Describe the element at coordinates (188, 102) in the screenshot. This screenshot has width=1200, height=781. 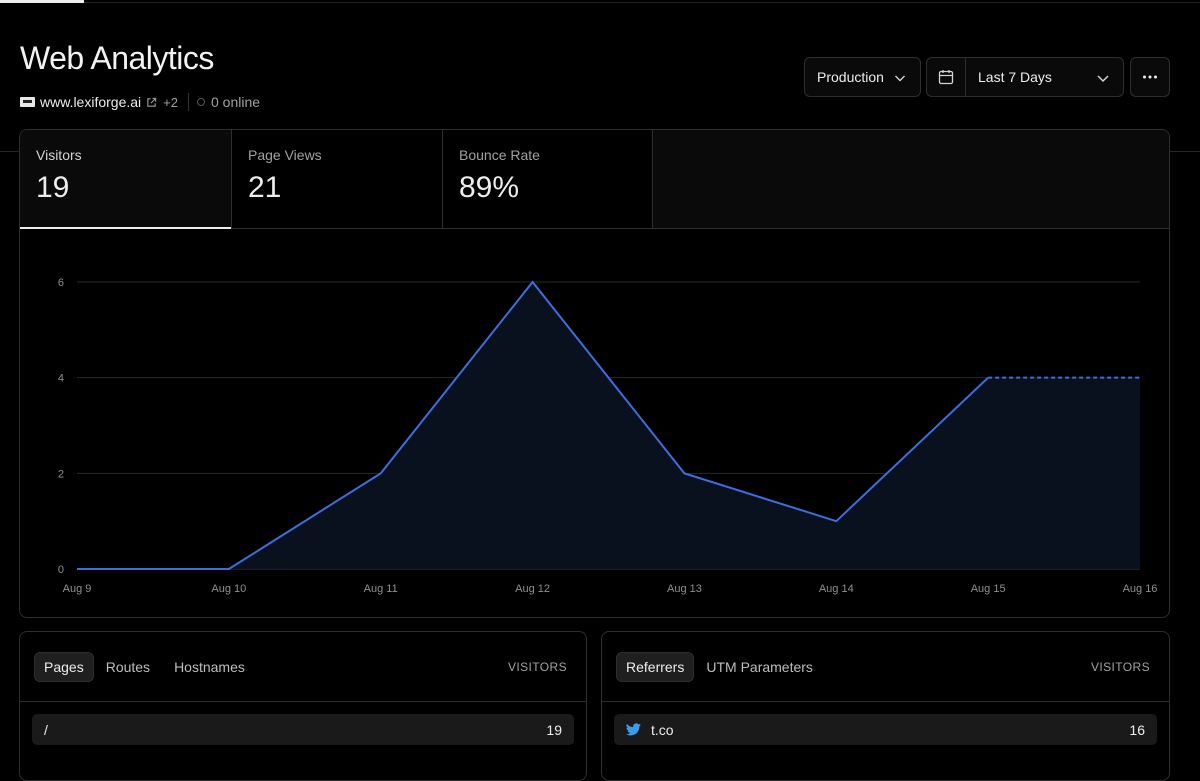
I see `divider` at that location.